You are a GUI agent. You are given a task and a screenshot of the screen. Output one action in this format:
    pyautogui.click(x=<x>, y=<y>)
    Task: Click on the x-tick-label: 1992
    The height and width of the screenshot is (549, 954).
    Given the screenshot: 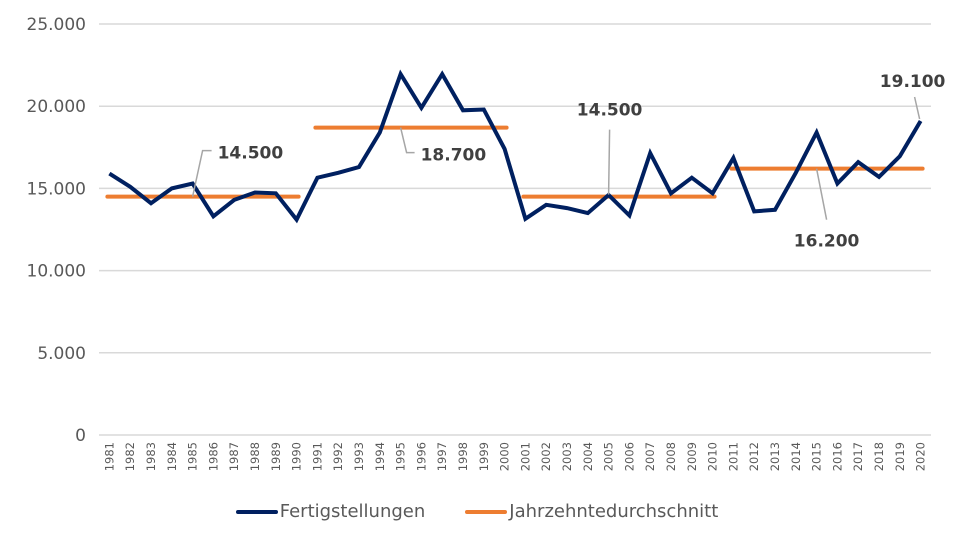 What is the action you would take?
    pyautogui.click(x=338, y=456)
    